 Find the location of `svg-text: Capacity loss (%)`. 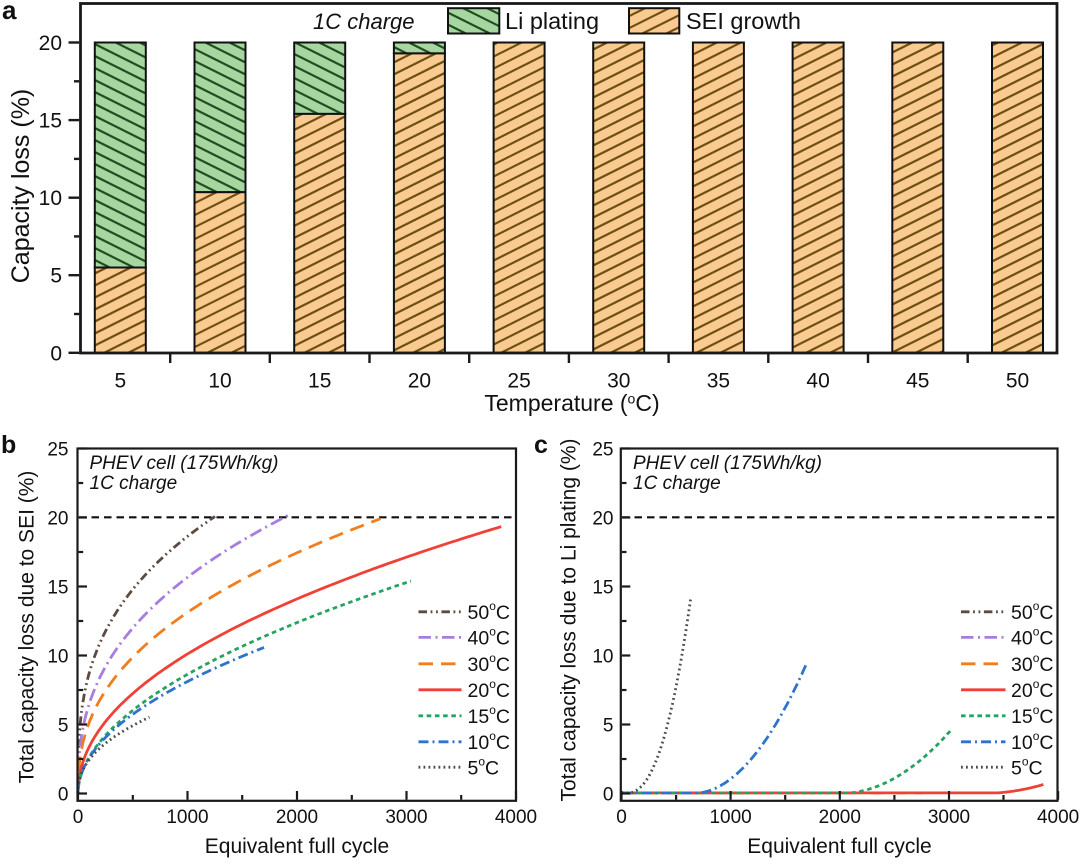

svg-text: Capacity loss (%) is located at coordinates (21, 186).